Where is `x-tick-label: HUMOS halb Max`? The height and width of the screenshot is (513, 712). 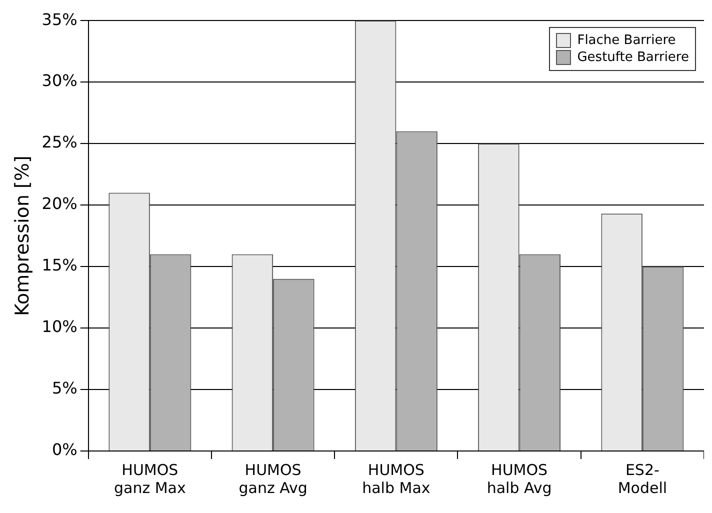 x-tick-label: HUMOS halb Max is located at coordinates (396, 478).